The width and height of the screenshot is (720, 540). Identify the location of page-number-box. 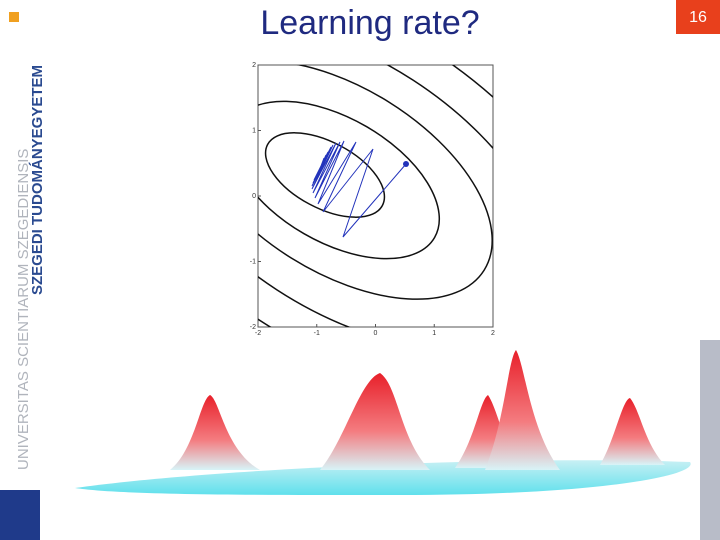
(698, 17).